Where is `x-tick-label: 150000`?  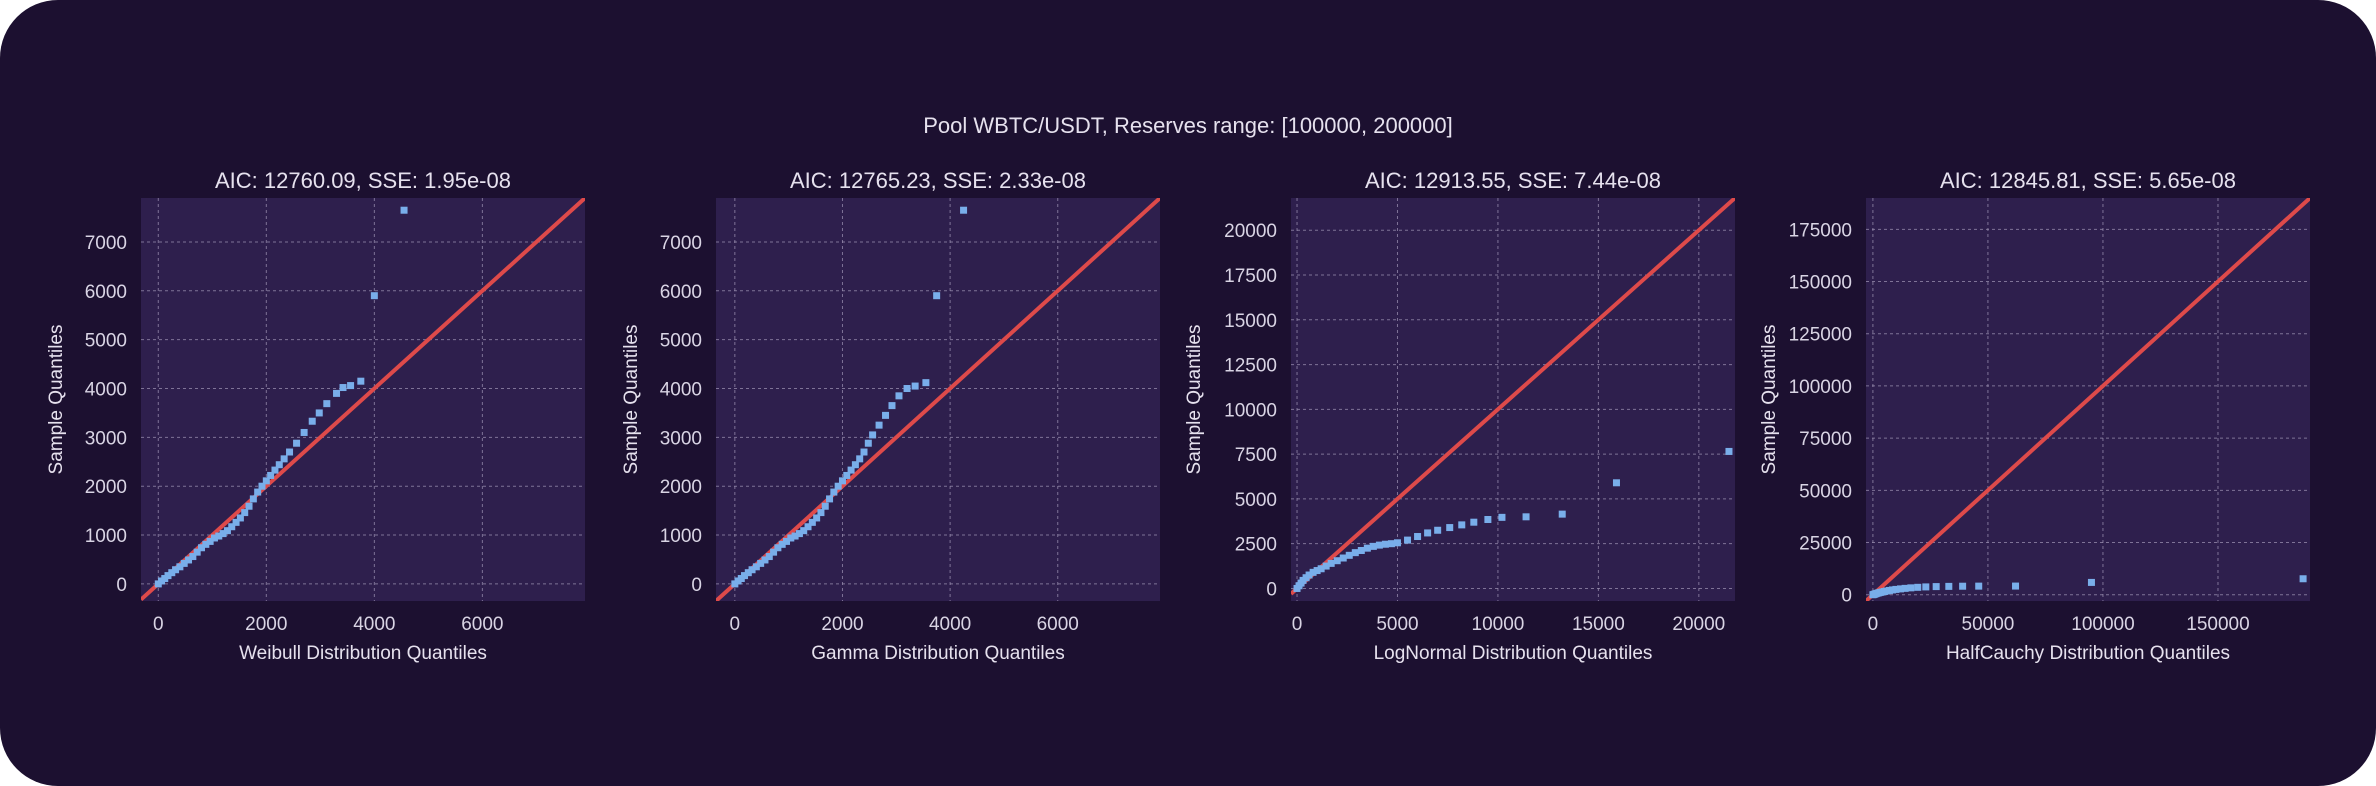 x-tick-label: 150000 is located at coordinates (2217, 624).